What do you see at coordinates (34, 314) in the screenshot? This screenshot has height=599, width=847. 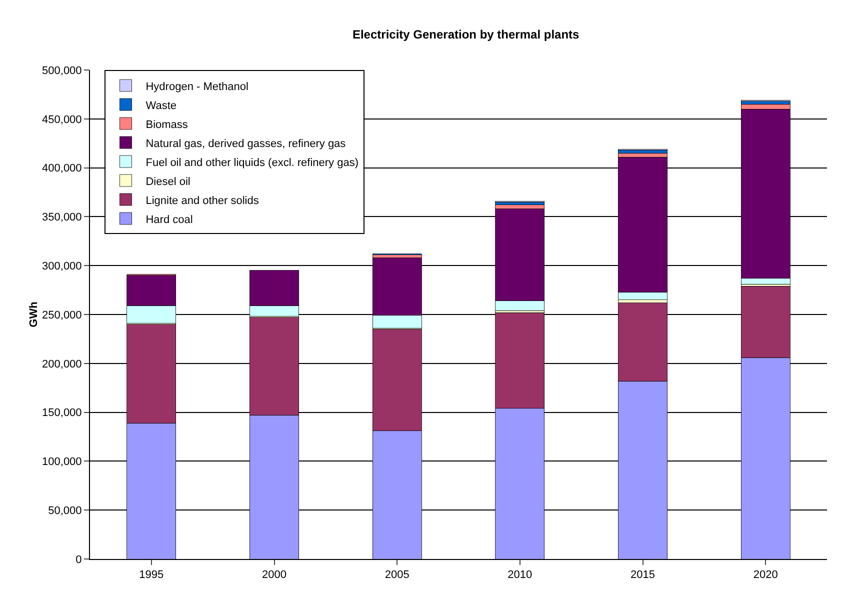 I see `y-axis-title: GWh` at bounding box center [34, 314].